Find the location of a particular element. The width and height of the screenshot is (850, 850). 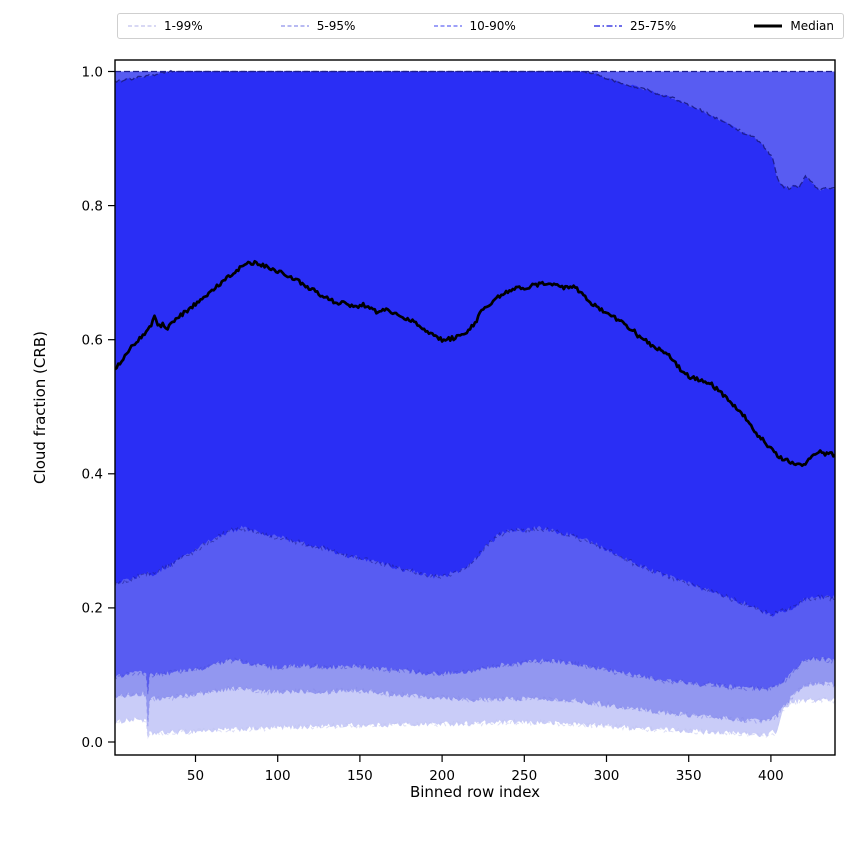

legend-item-25-75: 25-75% is located at coordinates (634, 26).